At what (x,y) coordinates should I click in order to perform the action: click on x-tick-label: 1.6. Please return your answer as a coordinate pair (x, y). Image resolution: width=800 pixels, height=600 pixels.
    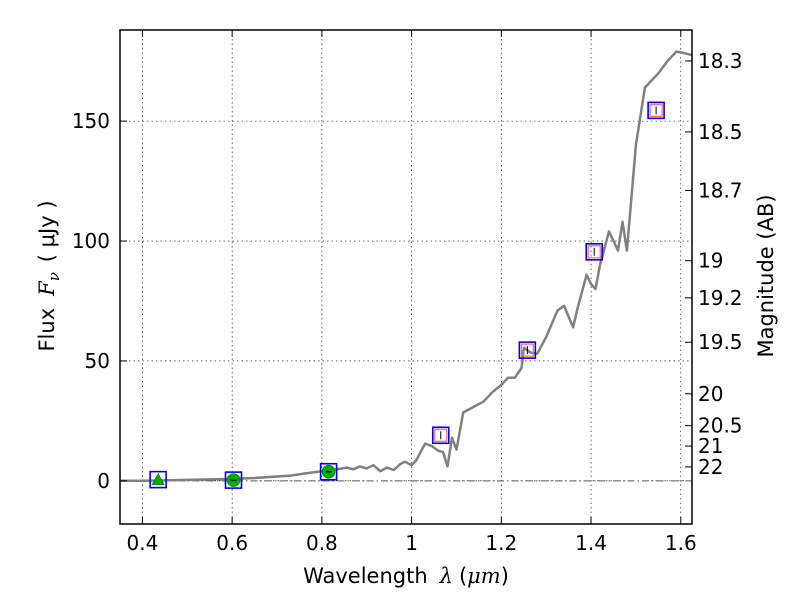
    Looking at the image, I should click on (681, 543).